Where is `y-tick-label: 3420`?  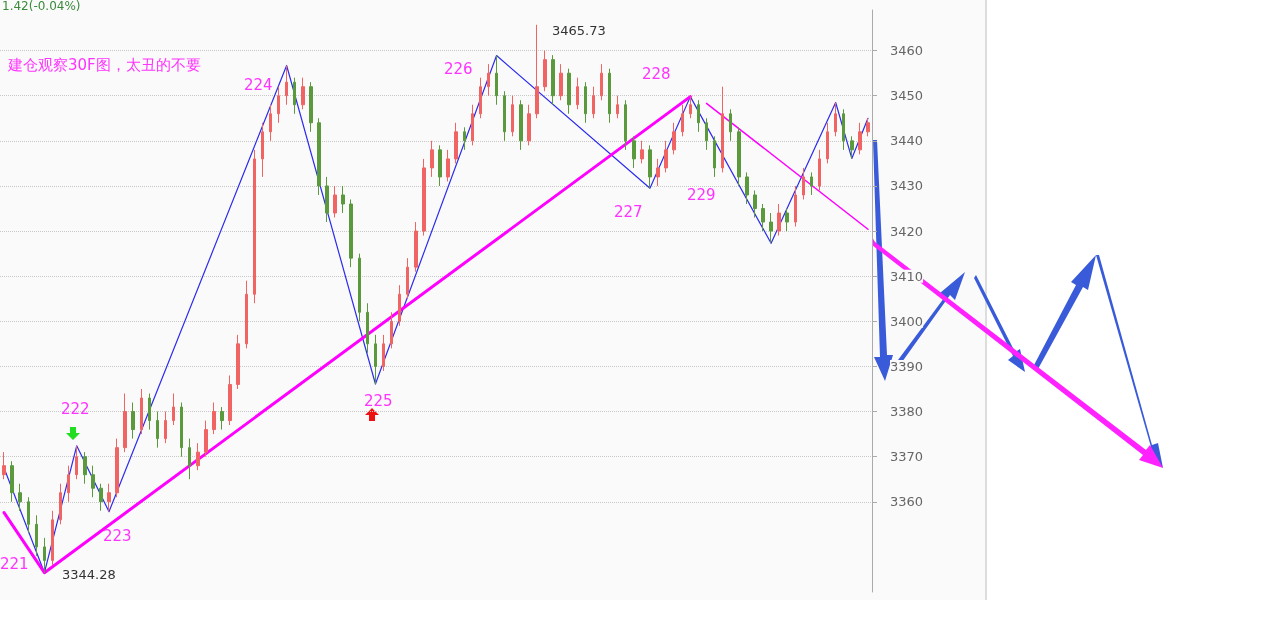 y-tick-label: 3420 is located at coordinates (907, 231).